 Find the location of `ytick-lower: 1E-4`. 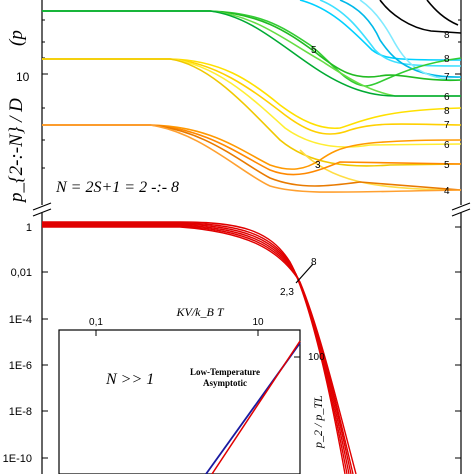

ytick-lower: 1E-4 is located at coordinates (20, 320).